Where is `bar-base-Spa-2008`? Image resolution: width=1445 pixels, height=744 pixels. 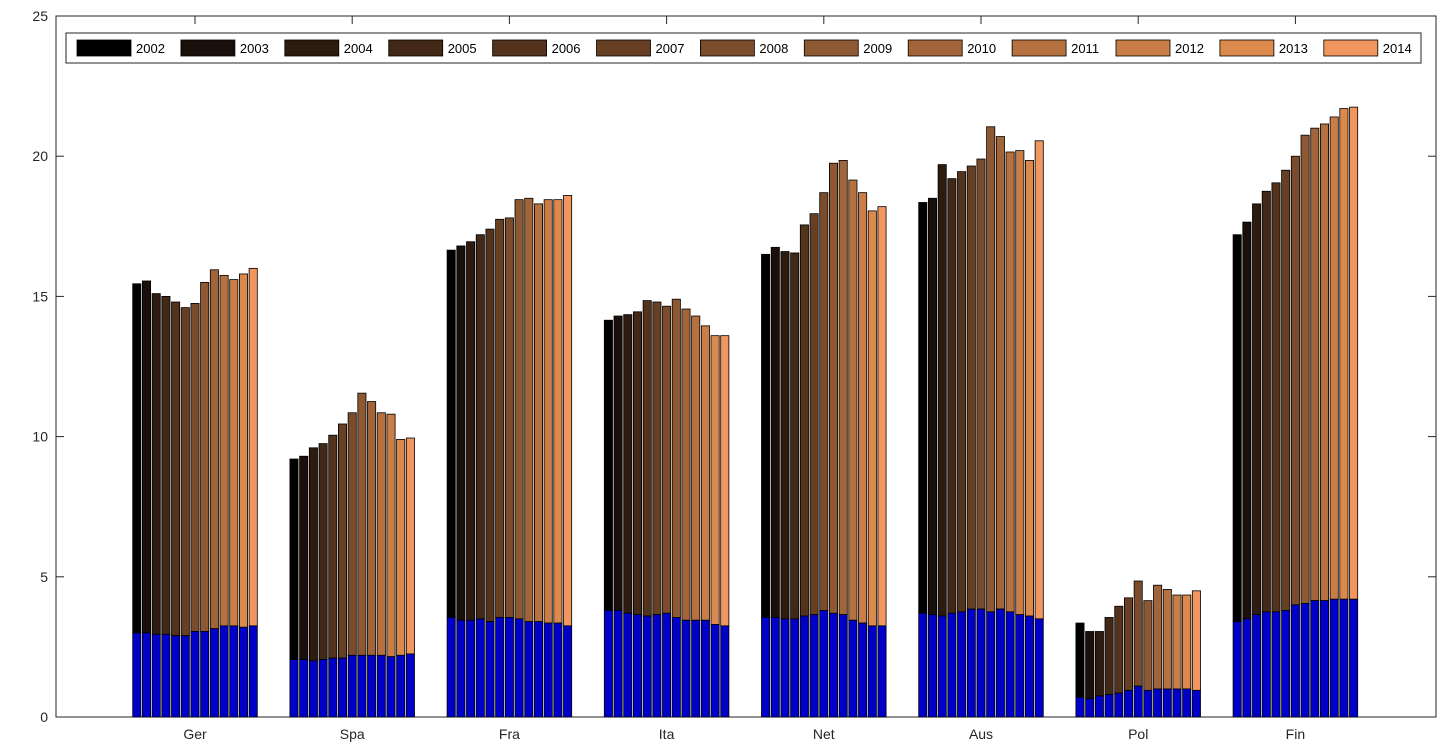 bar-base-Spa-2008 is located at coordinates (352, 686).